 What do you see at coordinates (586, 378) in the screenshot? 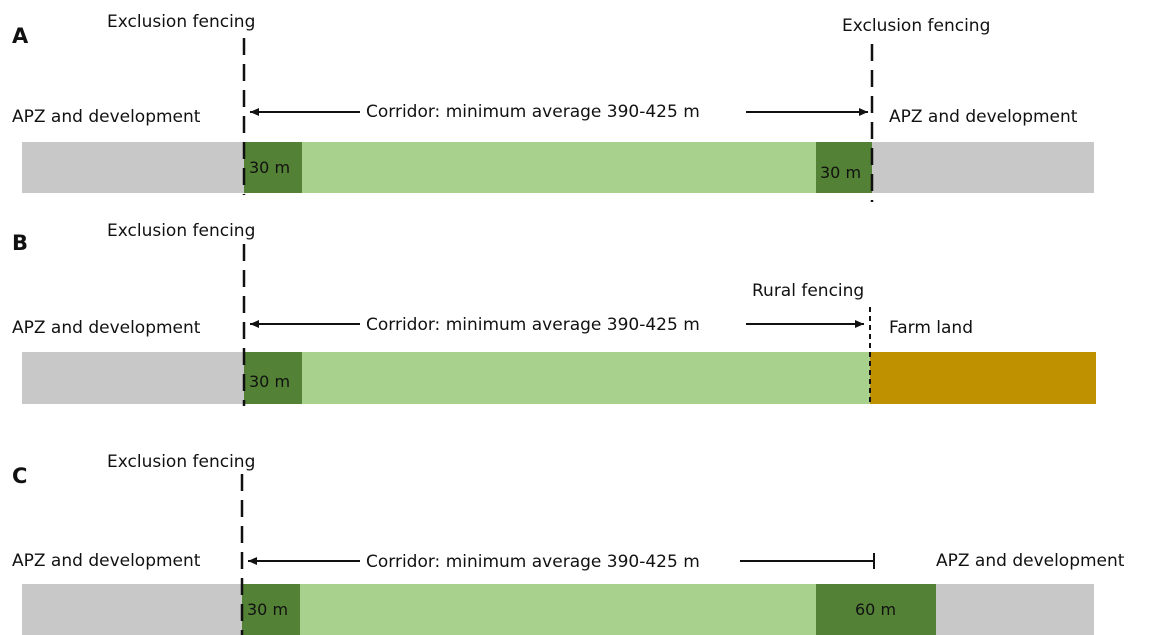
I see `panel-b-corridor-zone` at bounding box center [586, 378].